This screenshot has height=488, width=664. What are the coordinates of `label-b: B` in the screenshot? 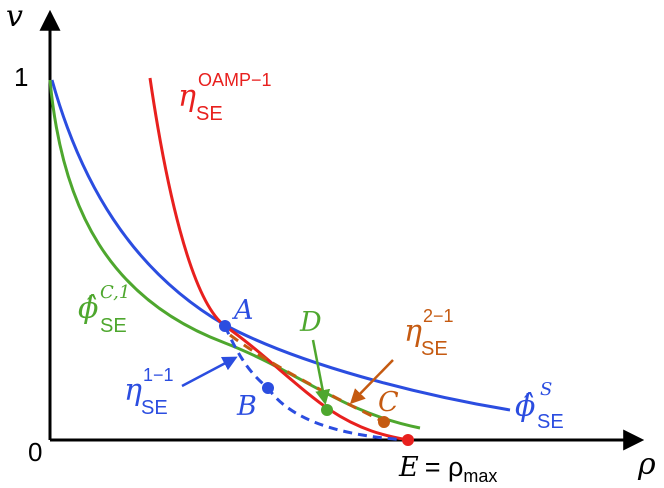 It's located at (246, 406).